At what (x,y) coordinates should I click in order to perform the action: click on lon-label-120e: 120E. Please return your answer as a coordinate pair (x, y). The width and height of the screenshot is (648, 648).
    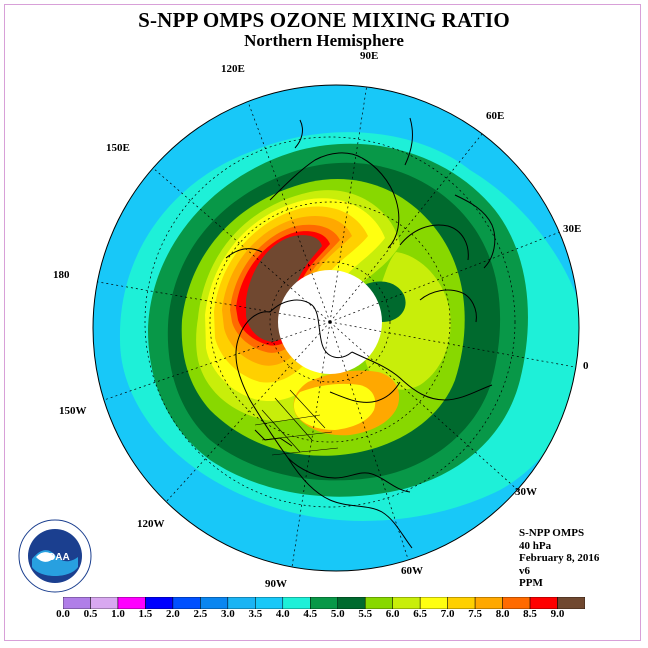
    Looking at the image, I should click on (233, 69).